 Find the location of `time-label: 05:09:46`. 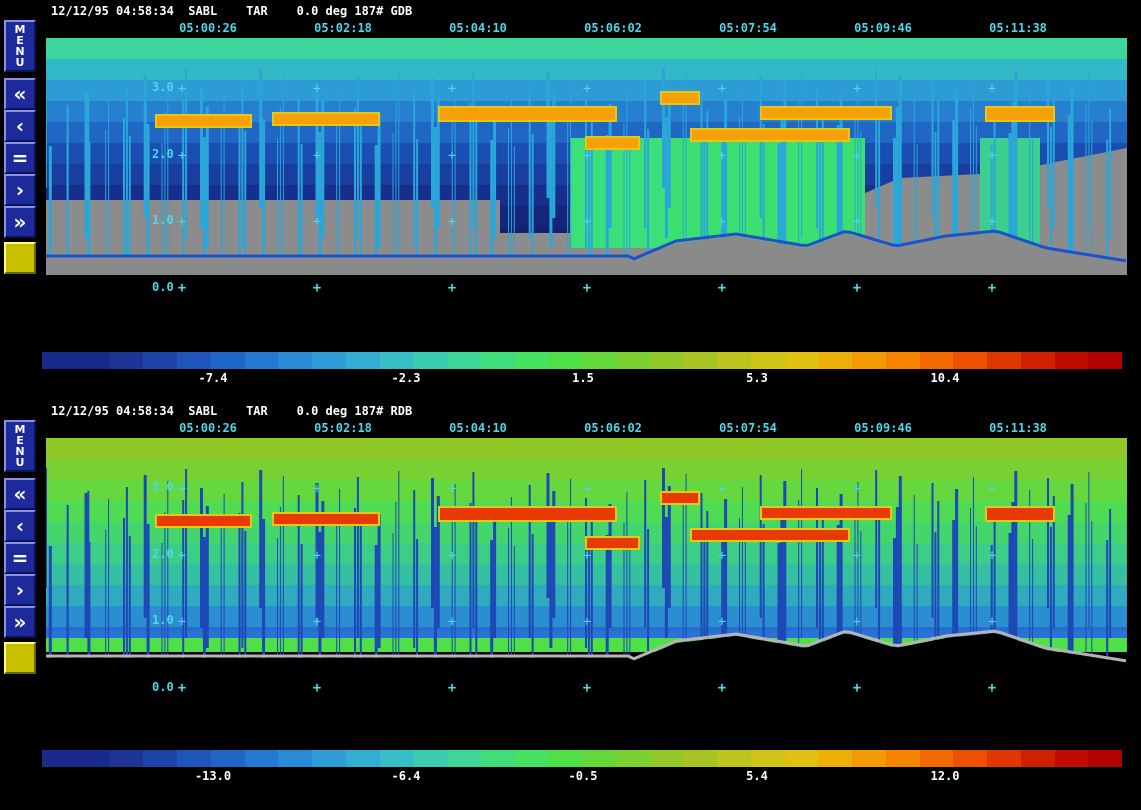

time-label: 05:09:46 is located at coordinates (883, 28).